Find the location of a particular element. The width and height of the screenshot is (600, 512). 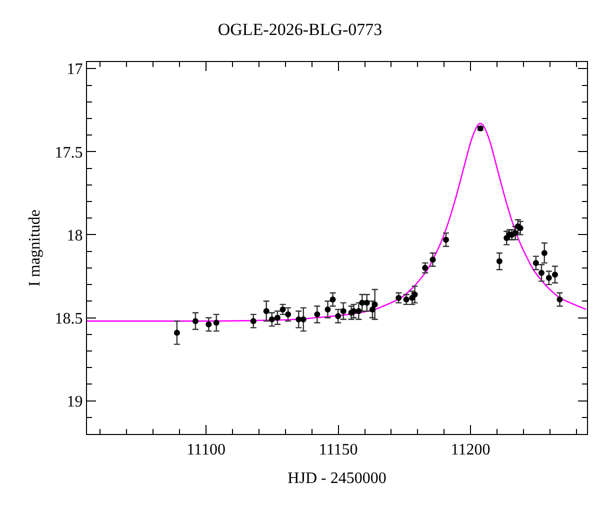

y-tick-label: 17 is located at coordinates (74, 69).